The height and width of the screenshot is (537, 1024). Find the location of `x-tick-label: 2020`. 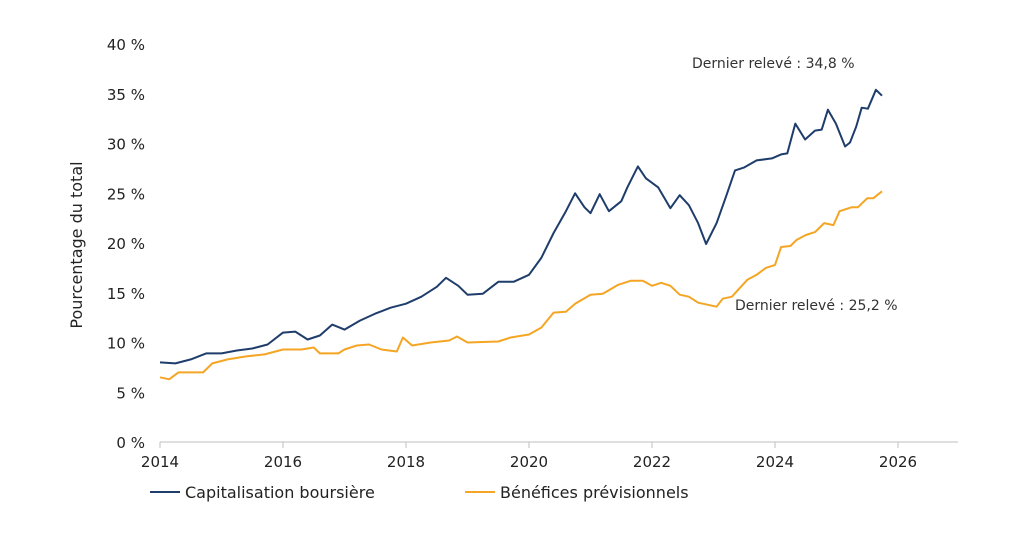

x-tick-label: 2020 is located at coordinates (529, 462).